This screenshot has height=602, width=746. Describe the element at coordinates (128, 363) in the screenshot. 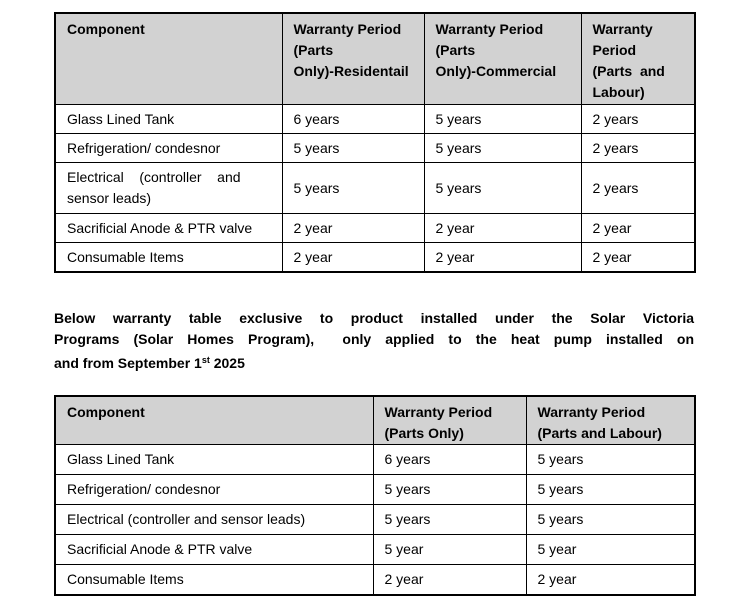

I see `notice-text: and from September 1` at that location.